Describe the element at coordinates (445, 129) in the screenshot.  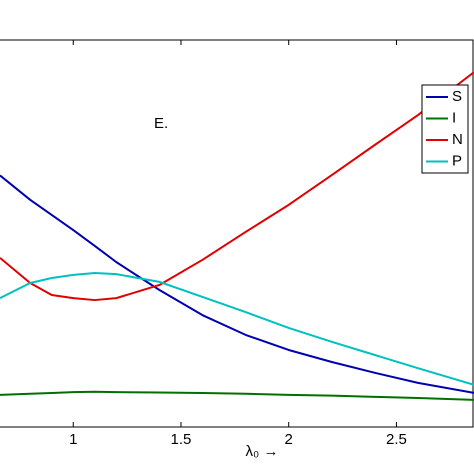
I see `legend-box` at that location.